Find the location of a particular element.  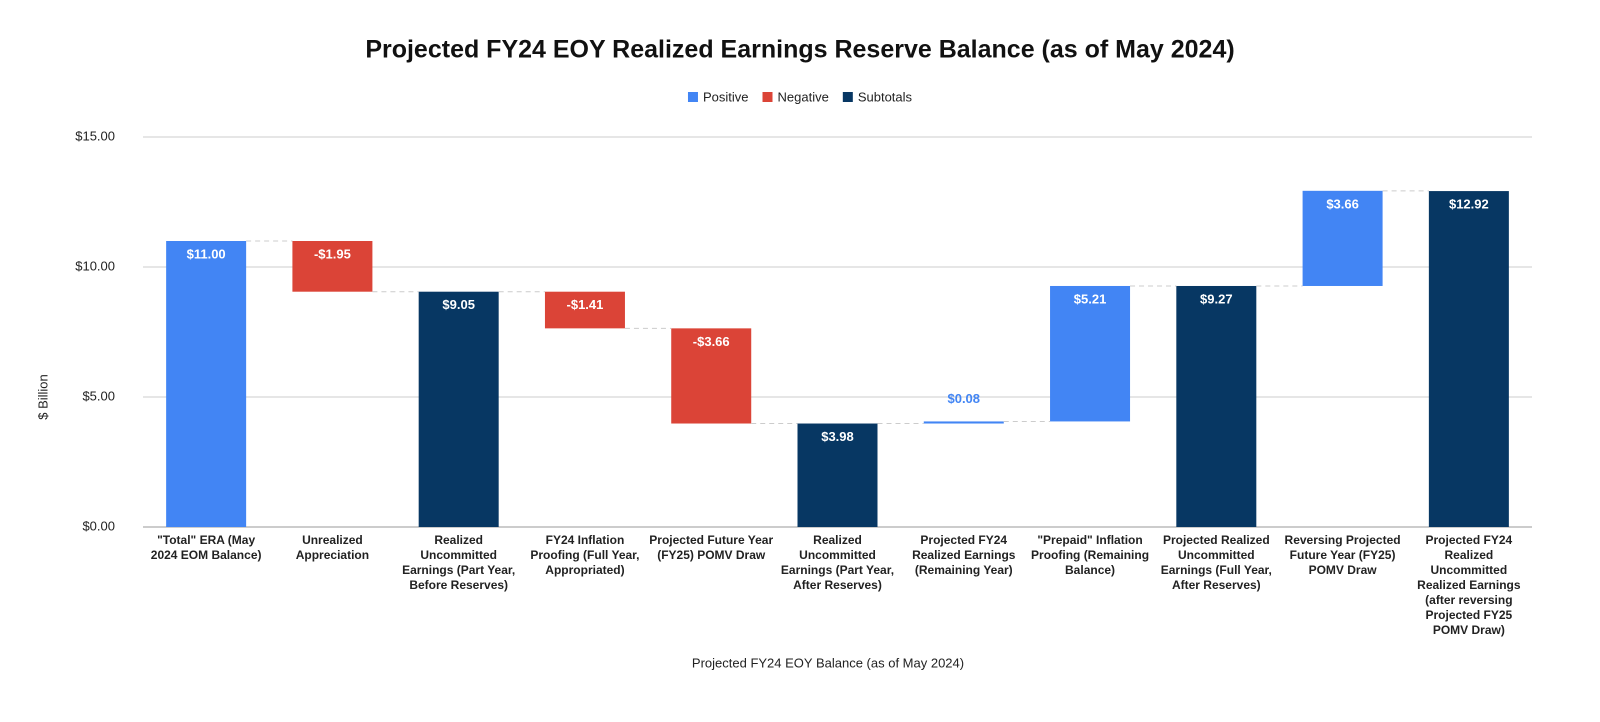

legend: Positive Negative Subtotals is located at coordinates (800, 96).